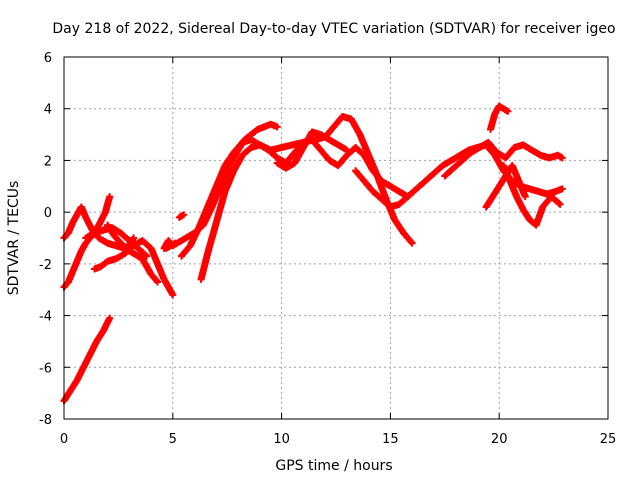 This screenshot has height=480, width=640. Describe the element at coordinates (45, 420) in the screenshot. I see `y-tick-label: -8` at that location.